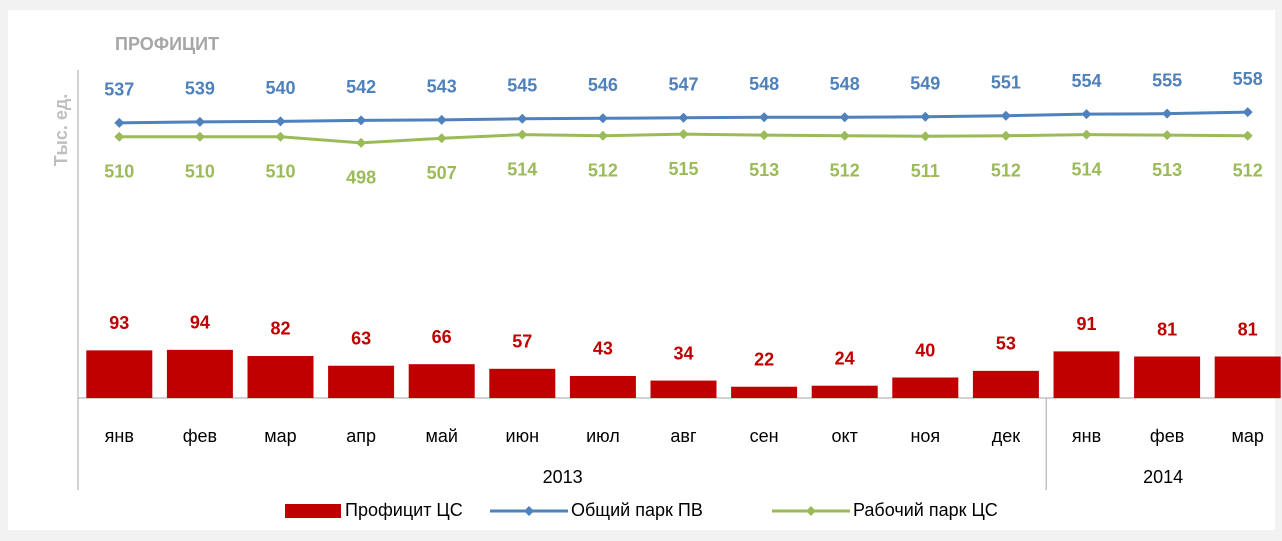 The width and height of the screenshot is (1282, 541). What do you see at coordinates (167, 44) in the screenshot?
I see `chart-title: ПРОФИЦИТ` at bounding box center [167, 44].